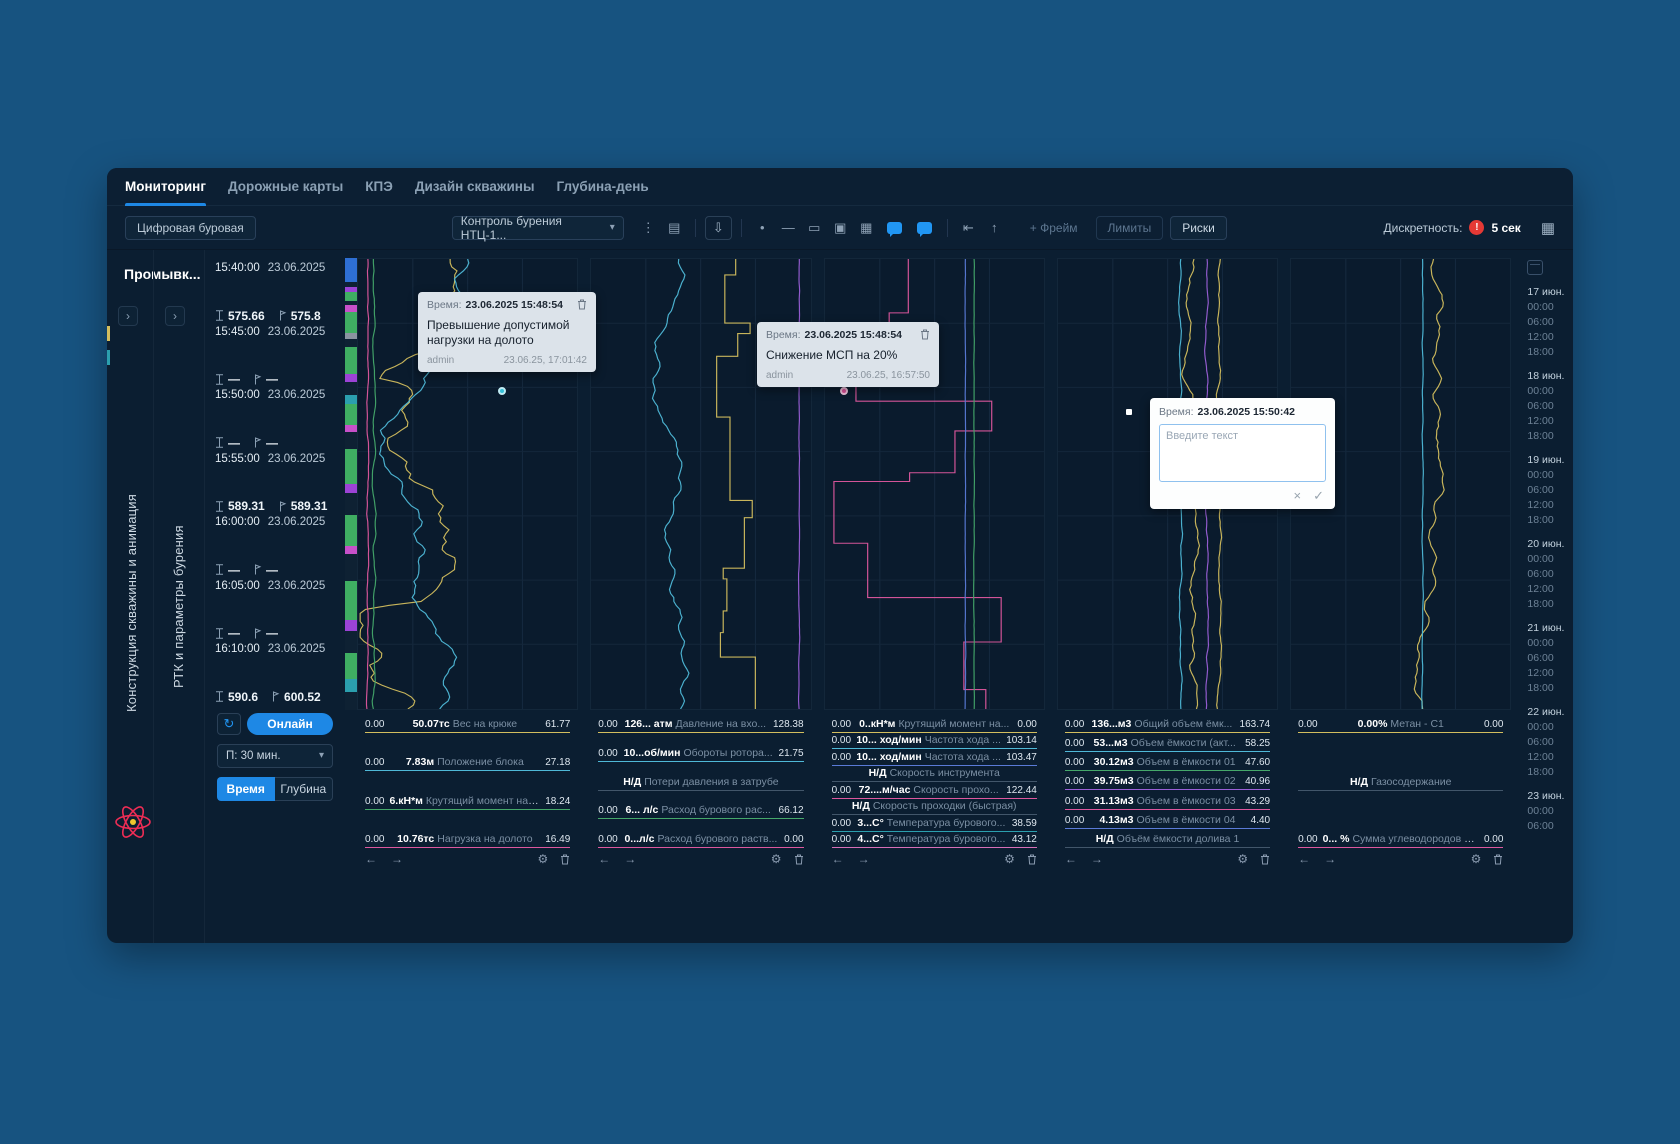  Describe the element at coordinates (468, 802) in the screenshot. I see `legend-row: 0.00 6.кН*м Крутящий момент на р... 18.24` at that location.